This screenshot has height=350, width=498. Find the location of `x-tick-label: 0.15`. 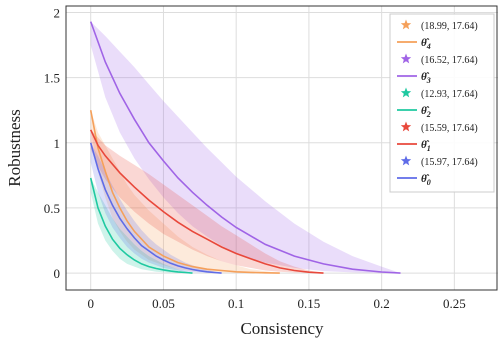

x-tick-label: 0.15 is located at coordinates (309, 303).